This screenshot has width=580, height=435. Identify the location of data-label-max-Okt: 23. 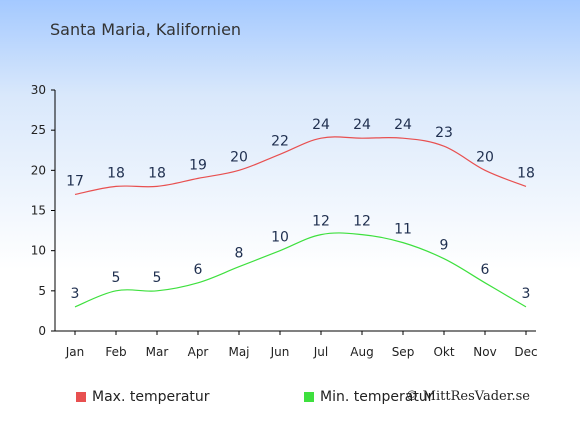
(444, 133).